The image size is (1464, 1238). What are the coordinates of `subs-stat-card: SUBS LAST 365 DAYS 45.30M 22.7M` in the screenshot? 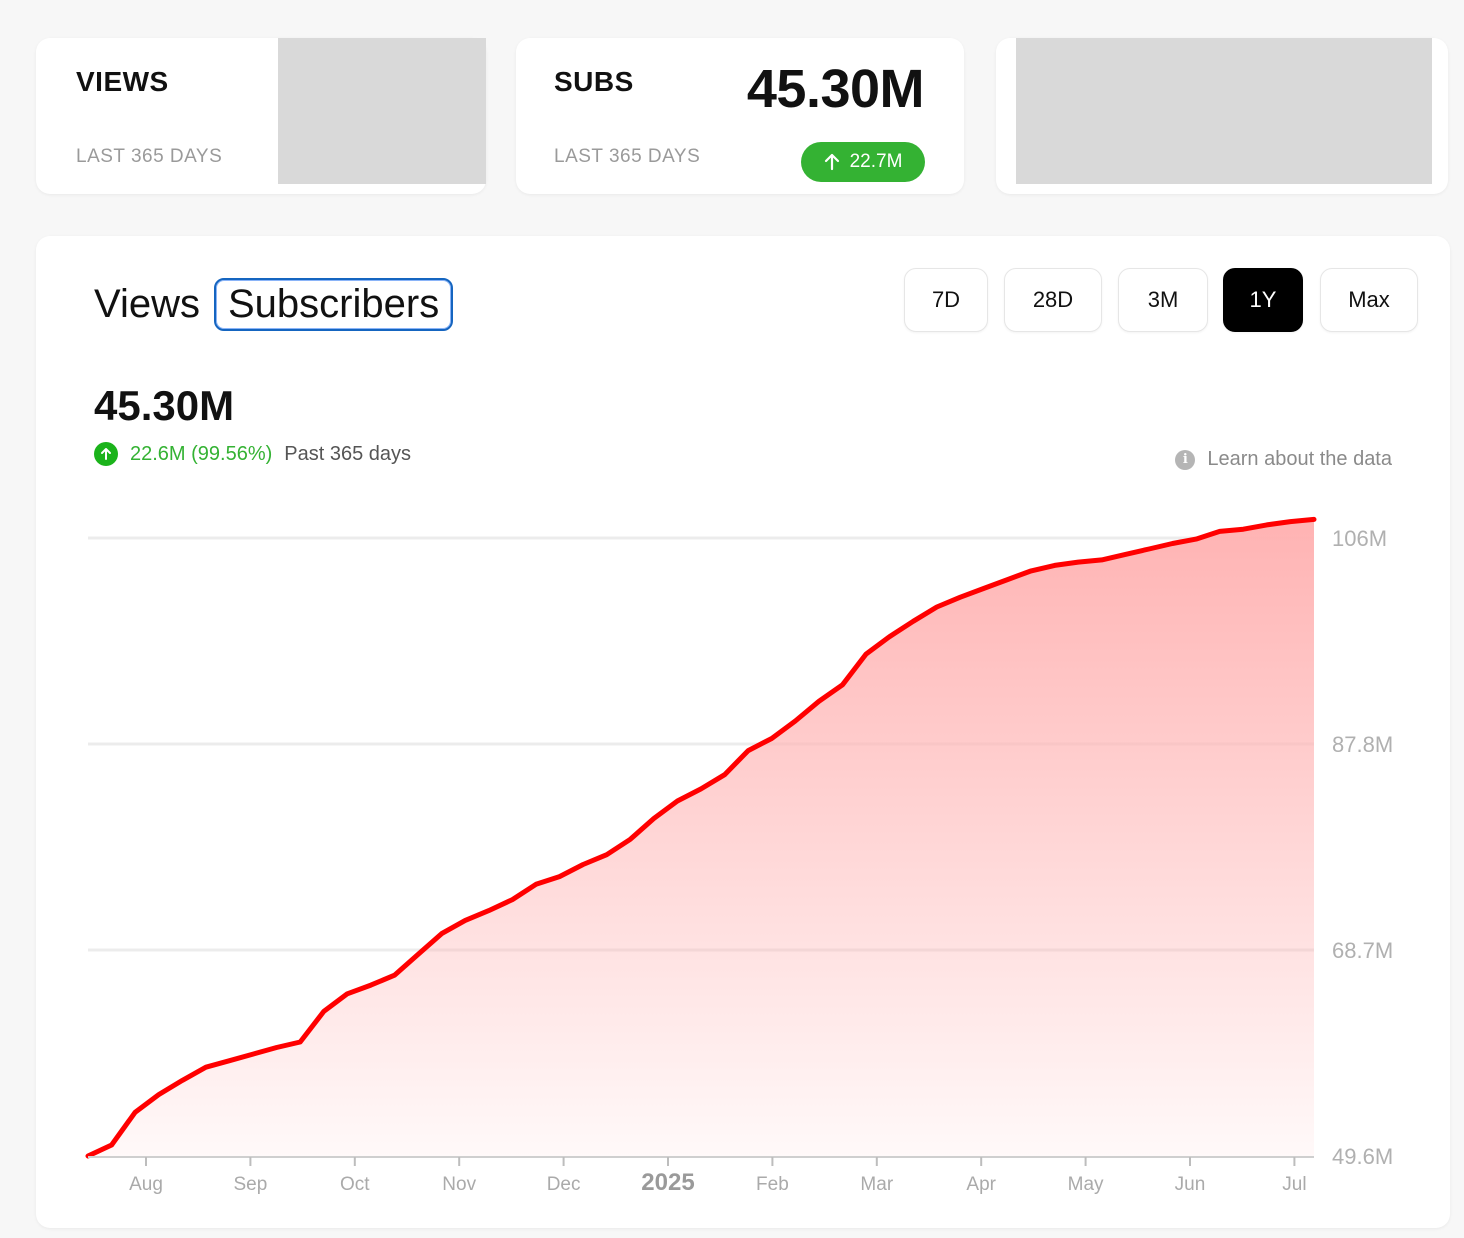 It's located at (740, 116).